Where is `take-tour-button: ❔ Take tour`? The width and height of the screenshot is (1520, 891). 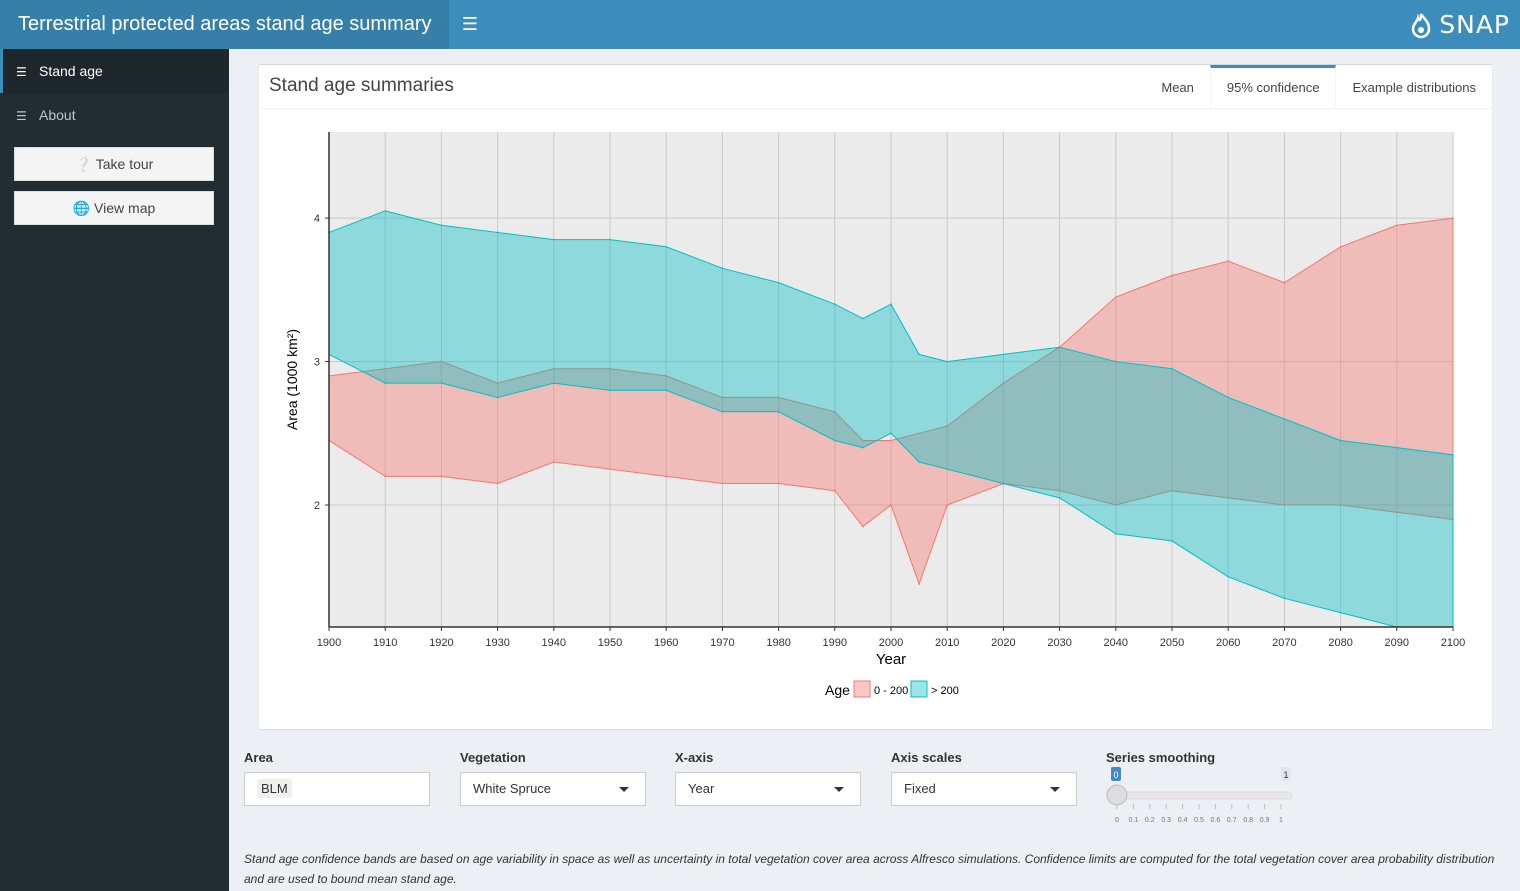 take-tour-button: ❔ Take tour is located at coordinates (114, 164).